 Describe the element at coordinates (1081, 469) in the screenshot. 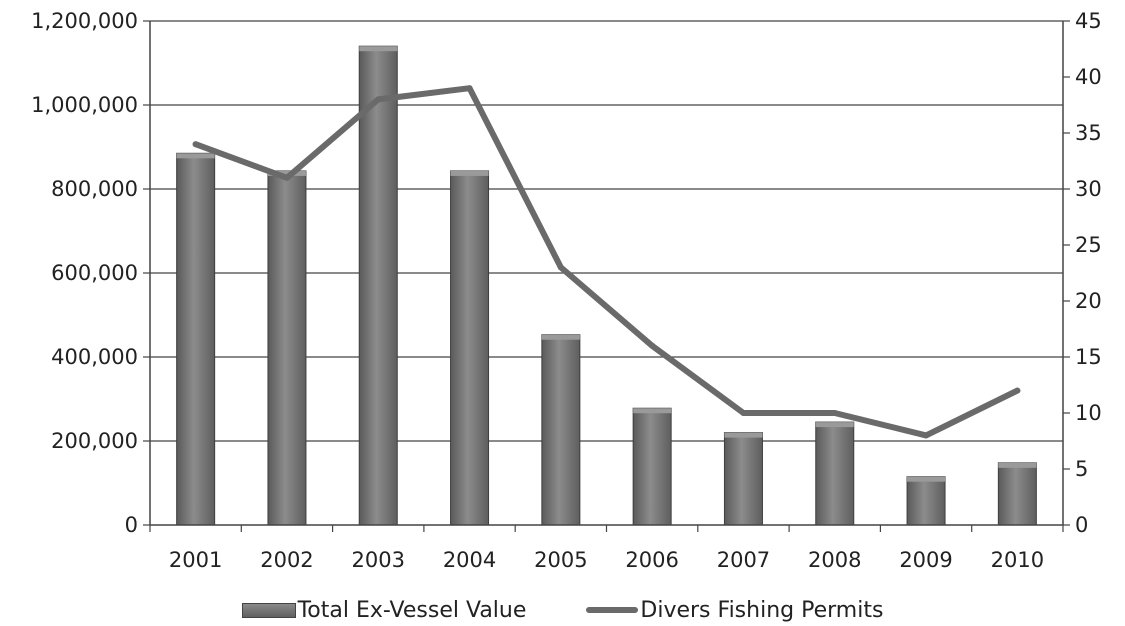

I see `right-tick-label: 5` at that location.